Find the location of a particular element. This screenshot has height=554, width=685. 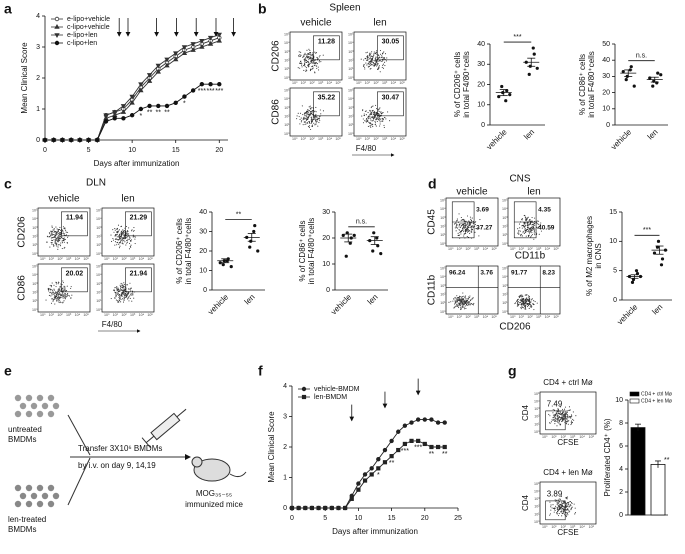

x-axis-label: Days after immunization is located at coordinates (375, 531).